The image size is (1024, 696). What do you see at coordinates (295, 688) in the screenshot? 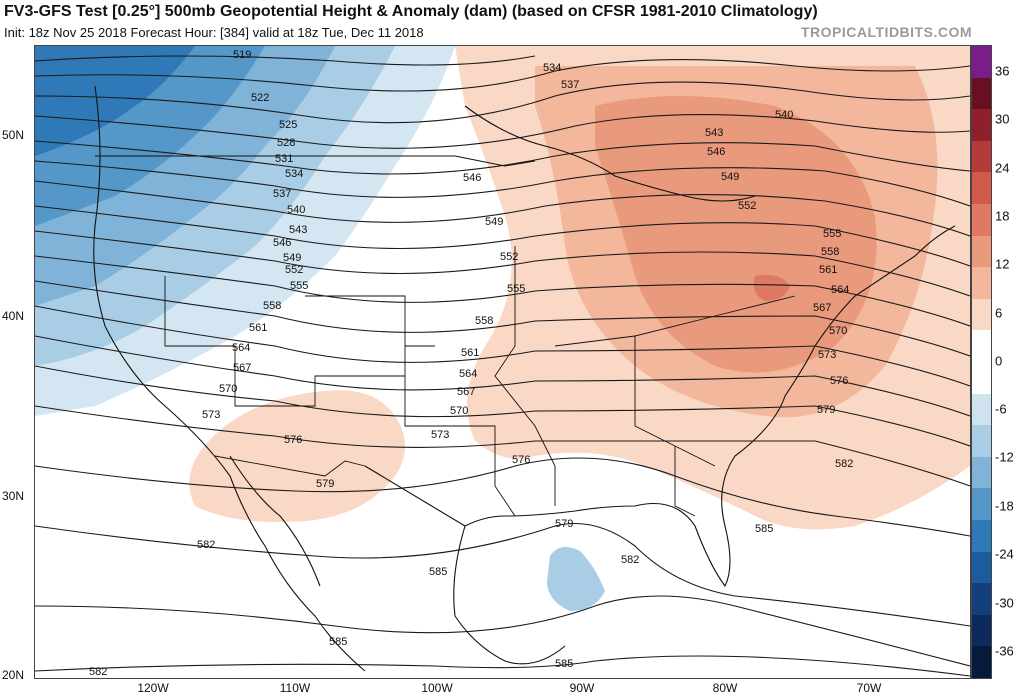
I see `lon-label: 110W` at bounding box center [295, 688].